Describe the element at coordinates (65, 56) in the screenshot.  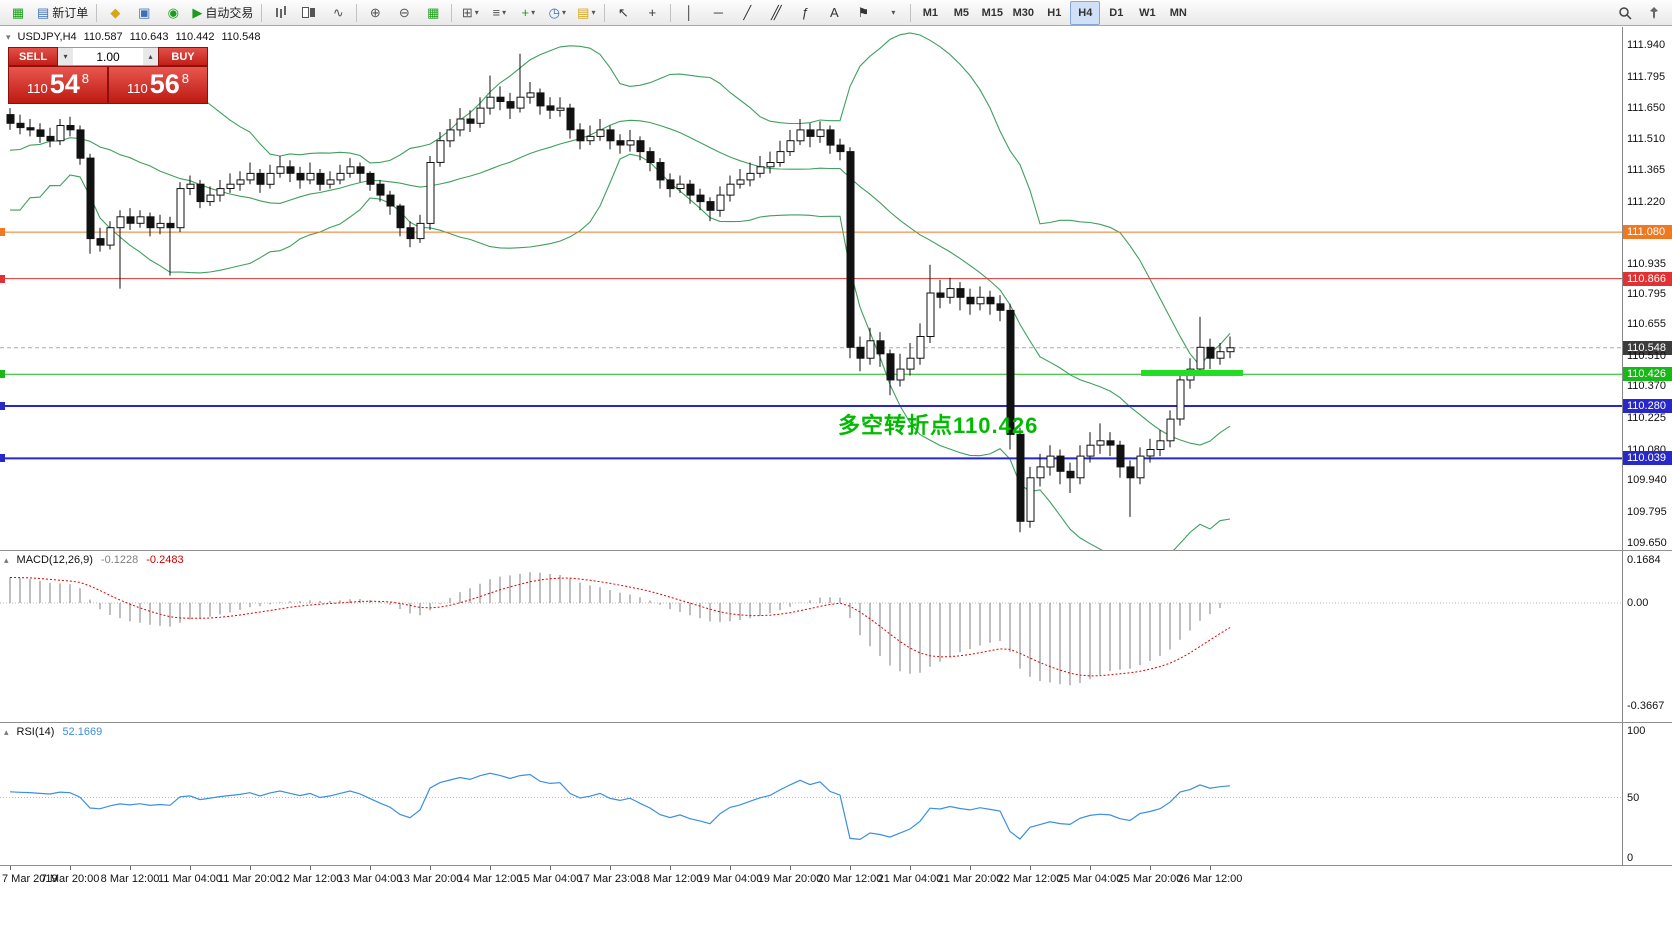
I see `volume-down-button: ▾` at that location.